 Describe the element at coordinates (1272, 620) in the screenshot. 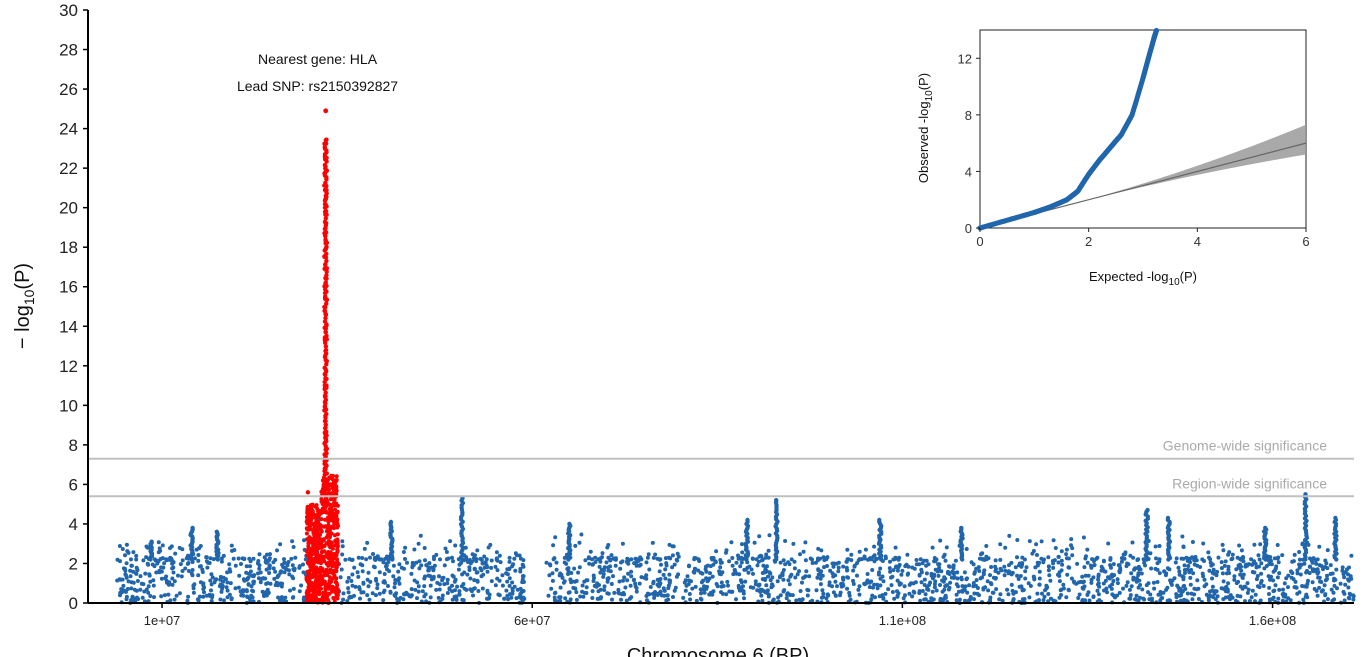

I see `x-tick-label: 1.6e+08` at that location.